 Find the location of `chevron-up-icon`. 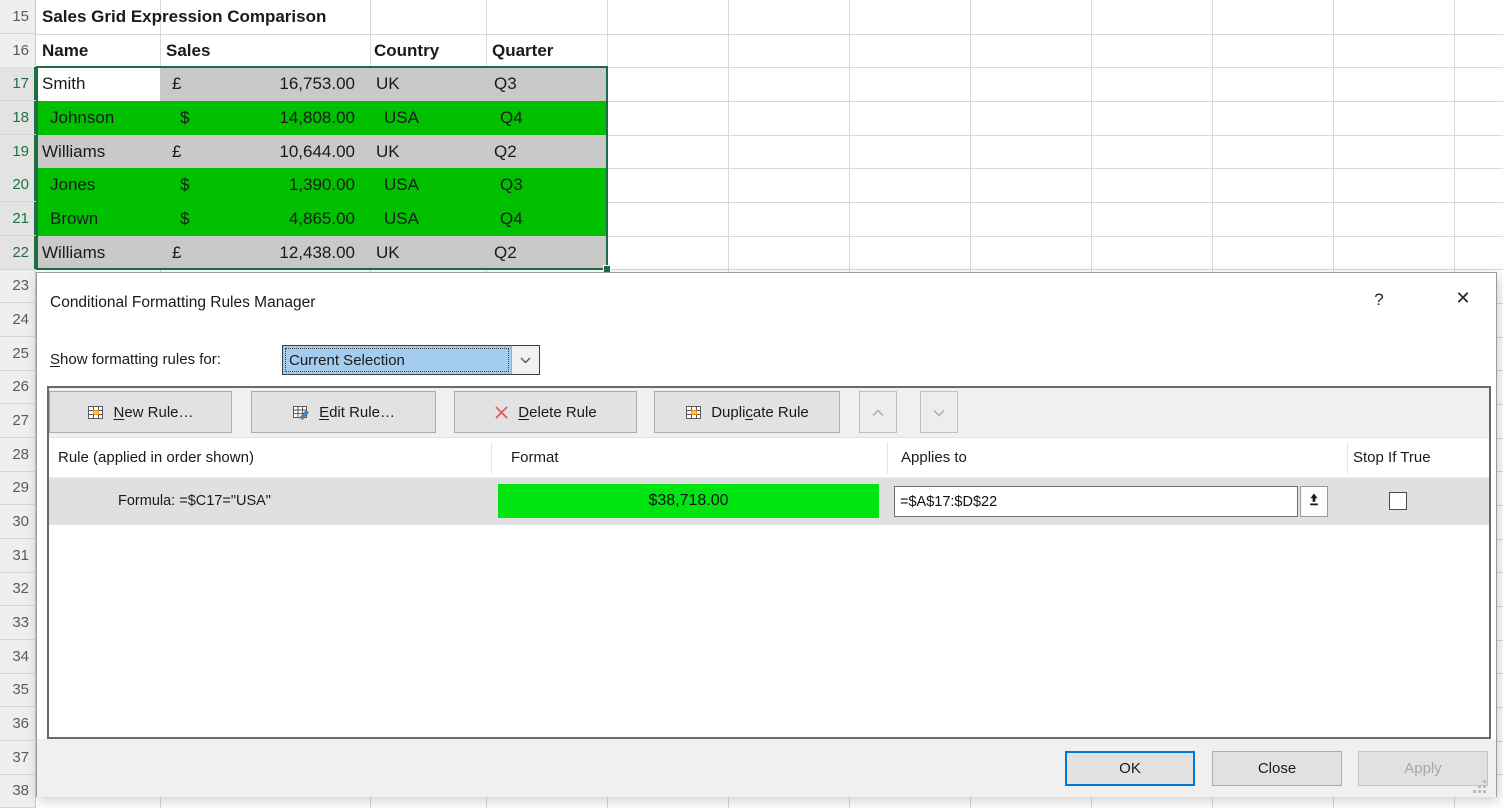

chevron-up-icon is located at coordinates (878, 412).